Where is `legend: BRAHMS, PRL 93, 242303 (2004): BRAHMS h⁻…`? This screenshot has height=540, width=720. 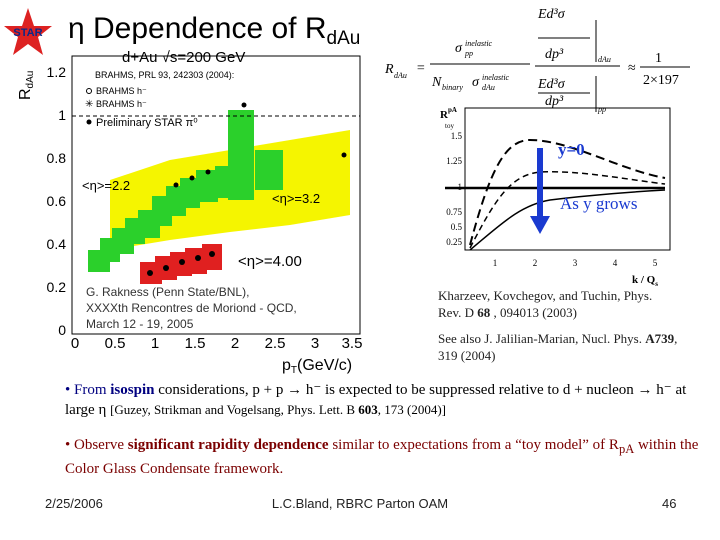
legend: BRAHMS, PRL 93, 242303 (2004): BRAHMS h⁻… is located at coordinates (159, 99).